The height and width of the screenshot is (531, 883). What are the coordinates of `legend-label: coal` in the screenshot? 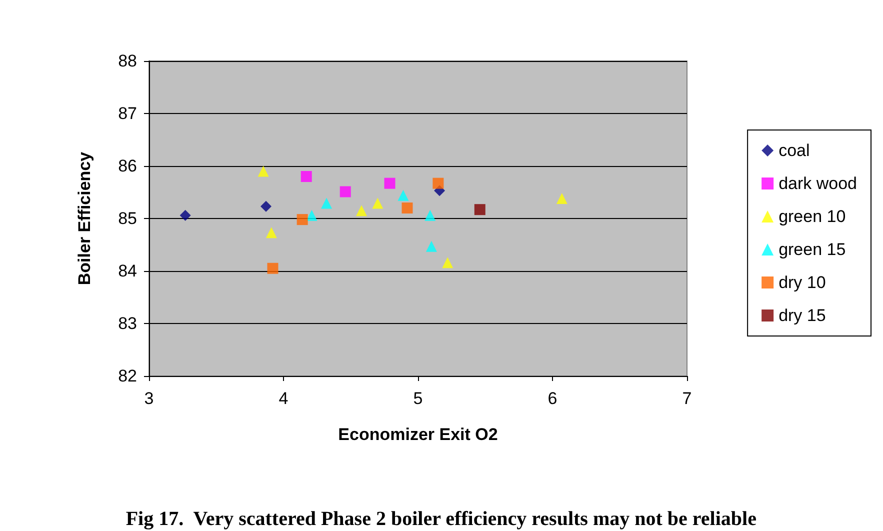 It's located at (794, 150).